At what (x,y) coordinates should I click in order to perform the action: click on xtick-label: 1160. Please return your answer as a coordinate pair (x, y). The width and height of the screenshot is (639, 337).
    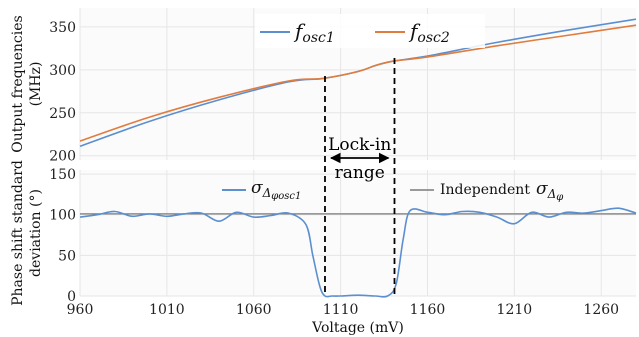
    Looking at the image, I should click on (428, 310).